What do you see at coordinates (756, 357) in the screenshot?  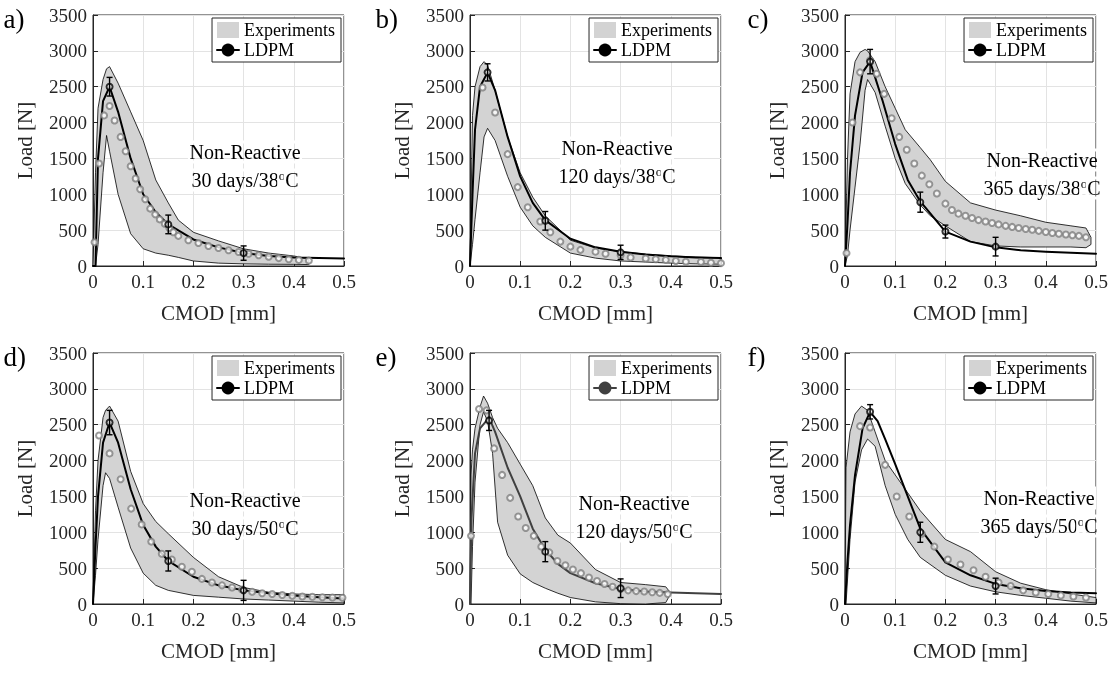 I see `text: f)` at bounding box center [756, 357].